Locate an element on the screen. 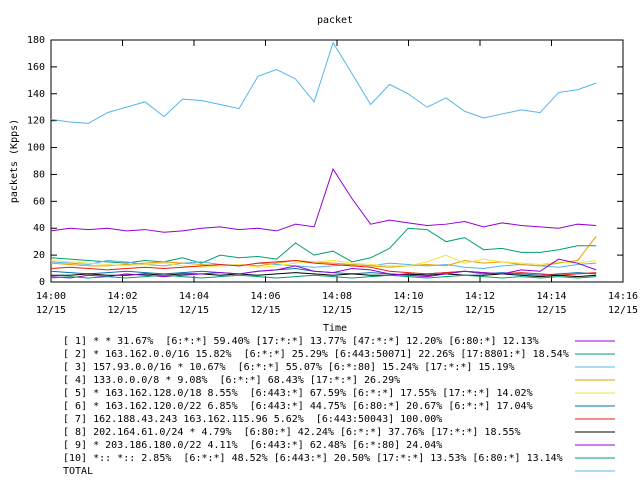 This screenshot has width=640, height=480. x-tick-label: 14:16 is located at coordinates (623, 296).